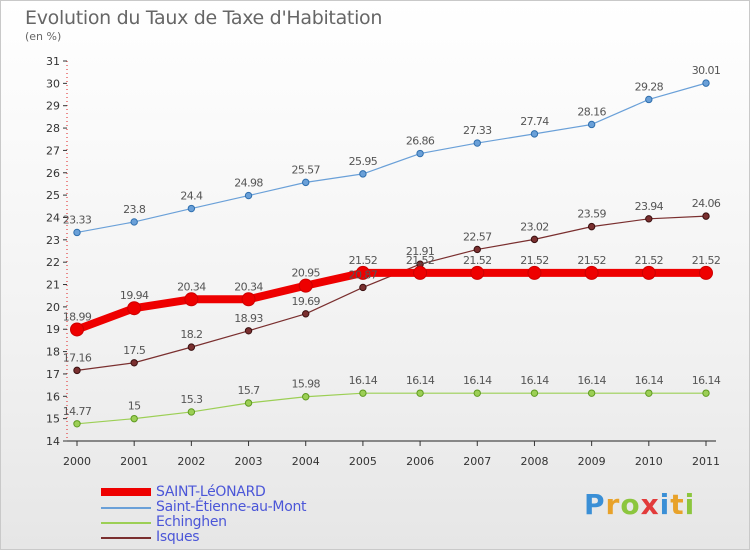  I want to click on series-line, so click(391, 408).